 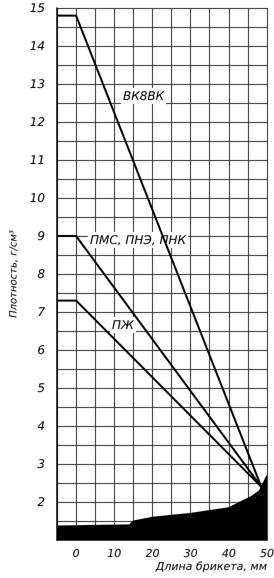 What do you see at coordinates (76, 553) in the screenshot?
I see `x-tick-label: 0` at bounding box center [76, 553].